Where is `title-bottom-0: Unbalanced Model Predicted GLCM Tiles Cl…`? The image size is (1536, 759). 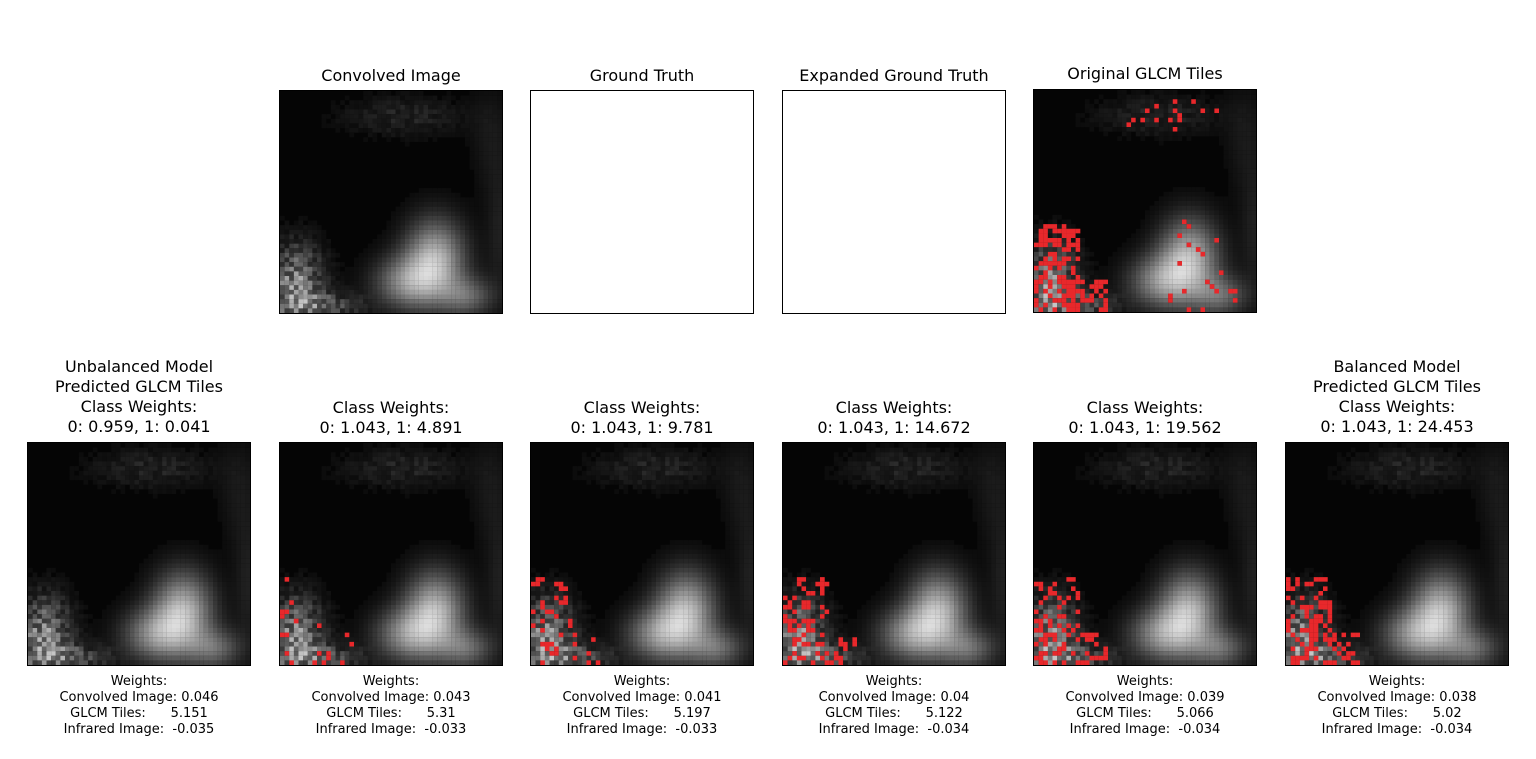 title-bottom-0: Unbalanced Model Predicted GLCM Tiles Cl… is located at coordinates (139, 396).